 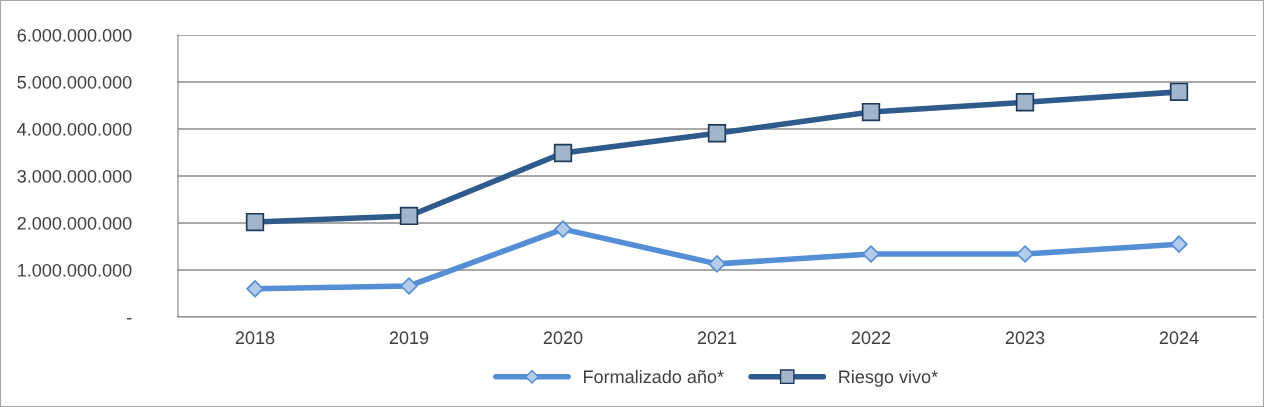 I want to click on x-tick-label: 2018, so click(x=255, y=338).